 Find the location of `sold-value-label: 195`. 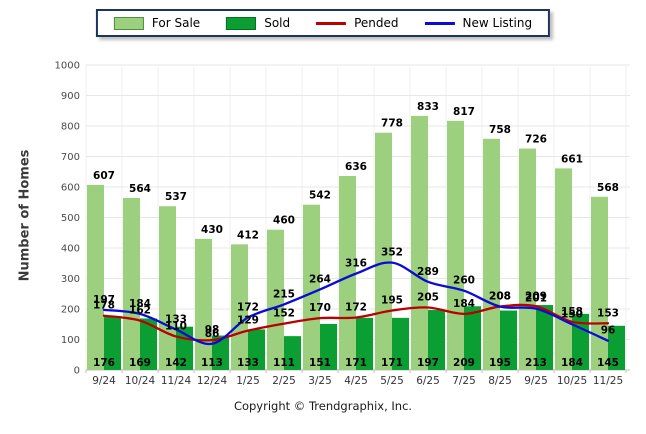

sold-value-label: 195 is located at coordinates (500, 363).